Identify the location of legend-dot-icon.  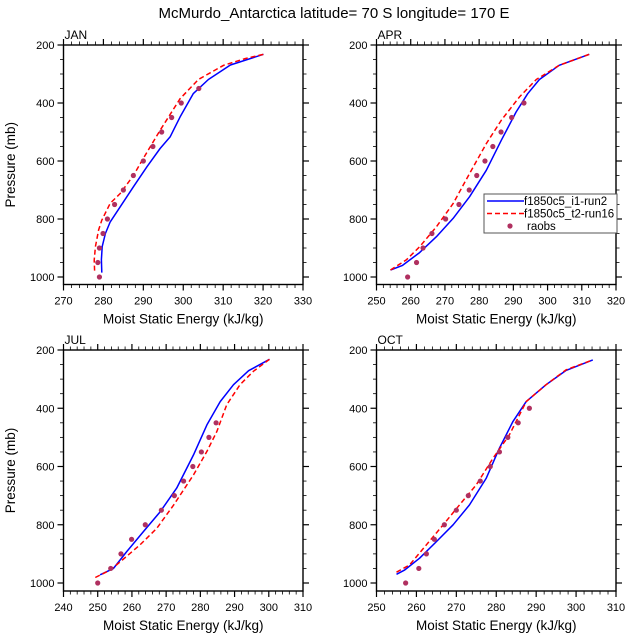
(510, 226).